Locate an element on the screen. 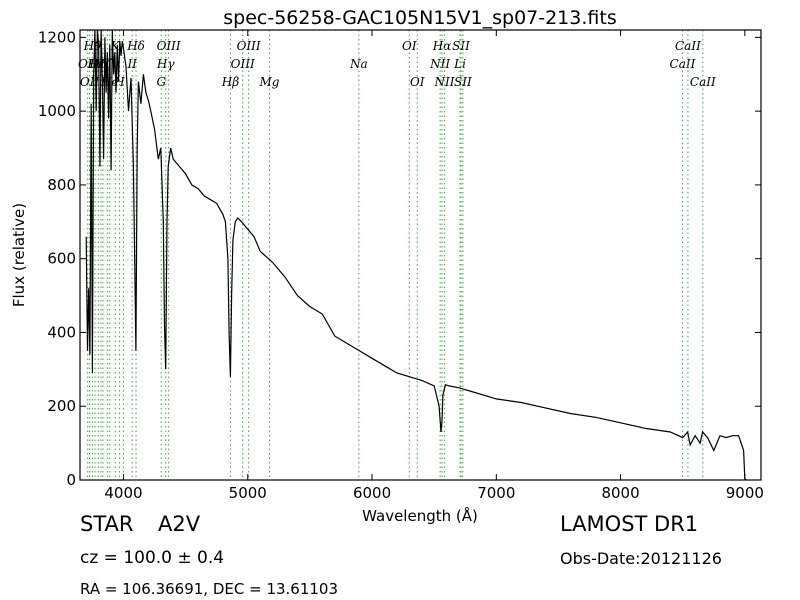 The image size is (800, 600). y-tick-label: 1200 is located at coordinates (57, 37).